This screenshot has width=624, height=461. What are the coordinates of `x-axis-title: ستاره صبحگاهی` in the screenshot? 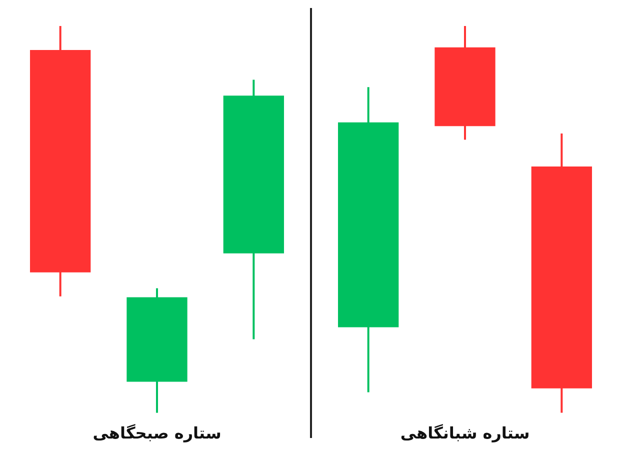 It's located at (157, 433).